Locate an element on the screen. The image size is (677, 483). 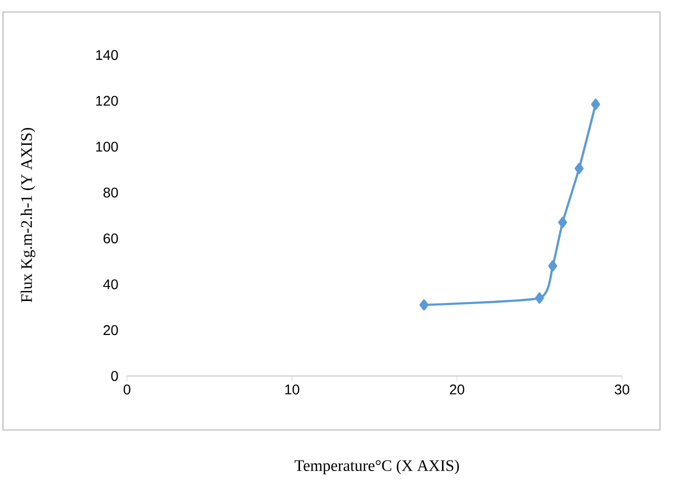
x-tick-label: 30 is located at coordinates (622, 389).